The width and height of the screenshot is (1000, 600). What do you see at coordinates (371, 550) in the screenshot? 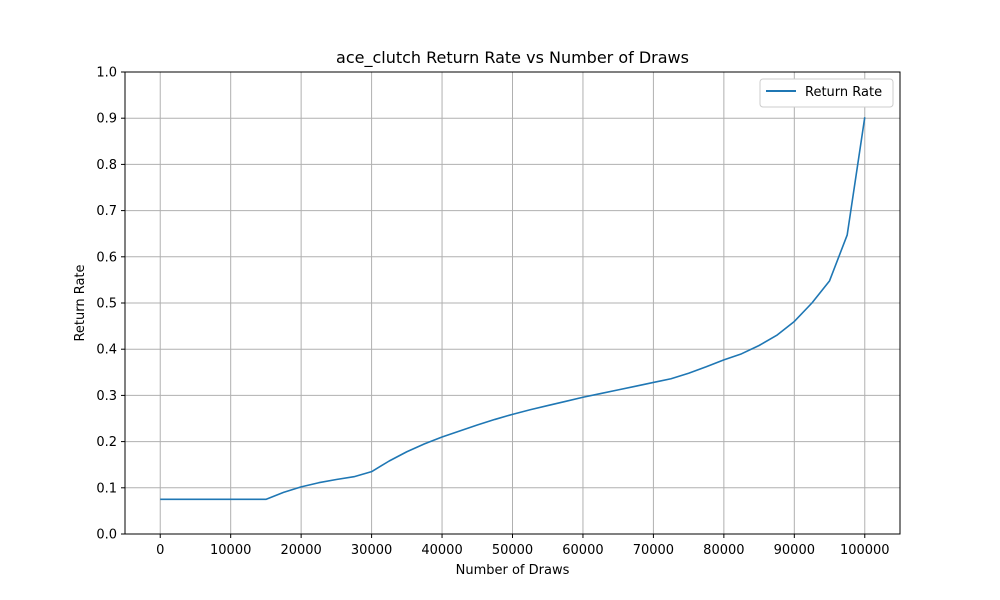
I see `x-tick-label: 30000` at bounding box center [371, 550].